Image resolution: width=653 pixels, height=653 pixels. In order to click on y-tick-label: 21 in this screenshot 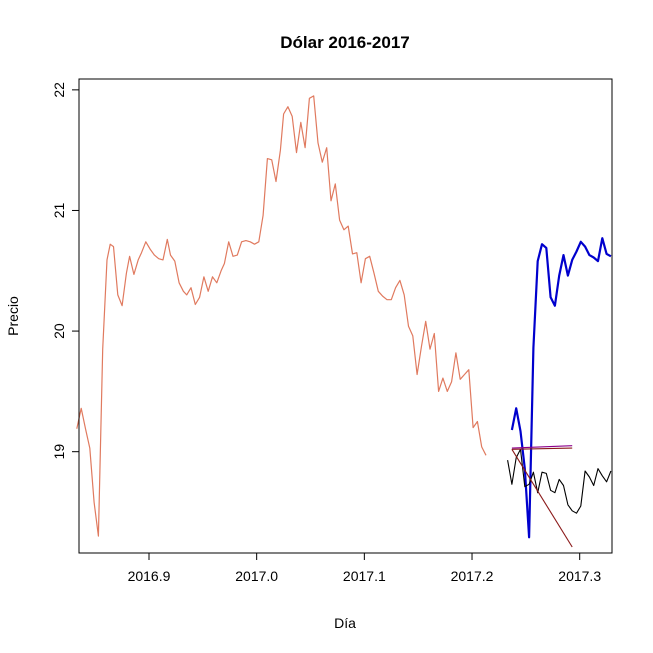, I will do `click(59, 210)`.